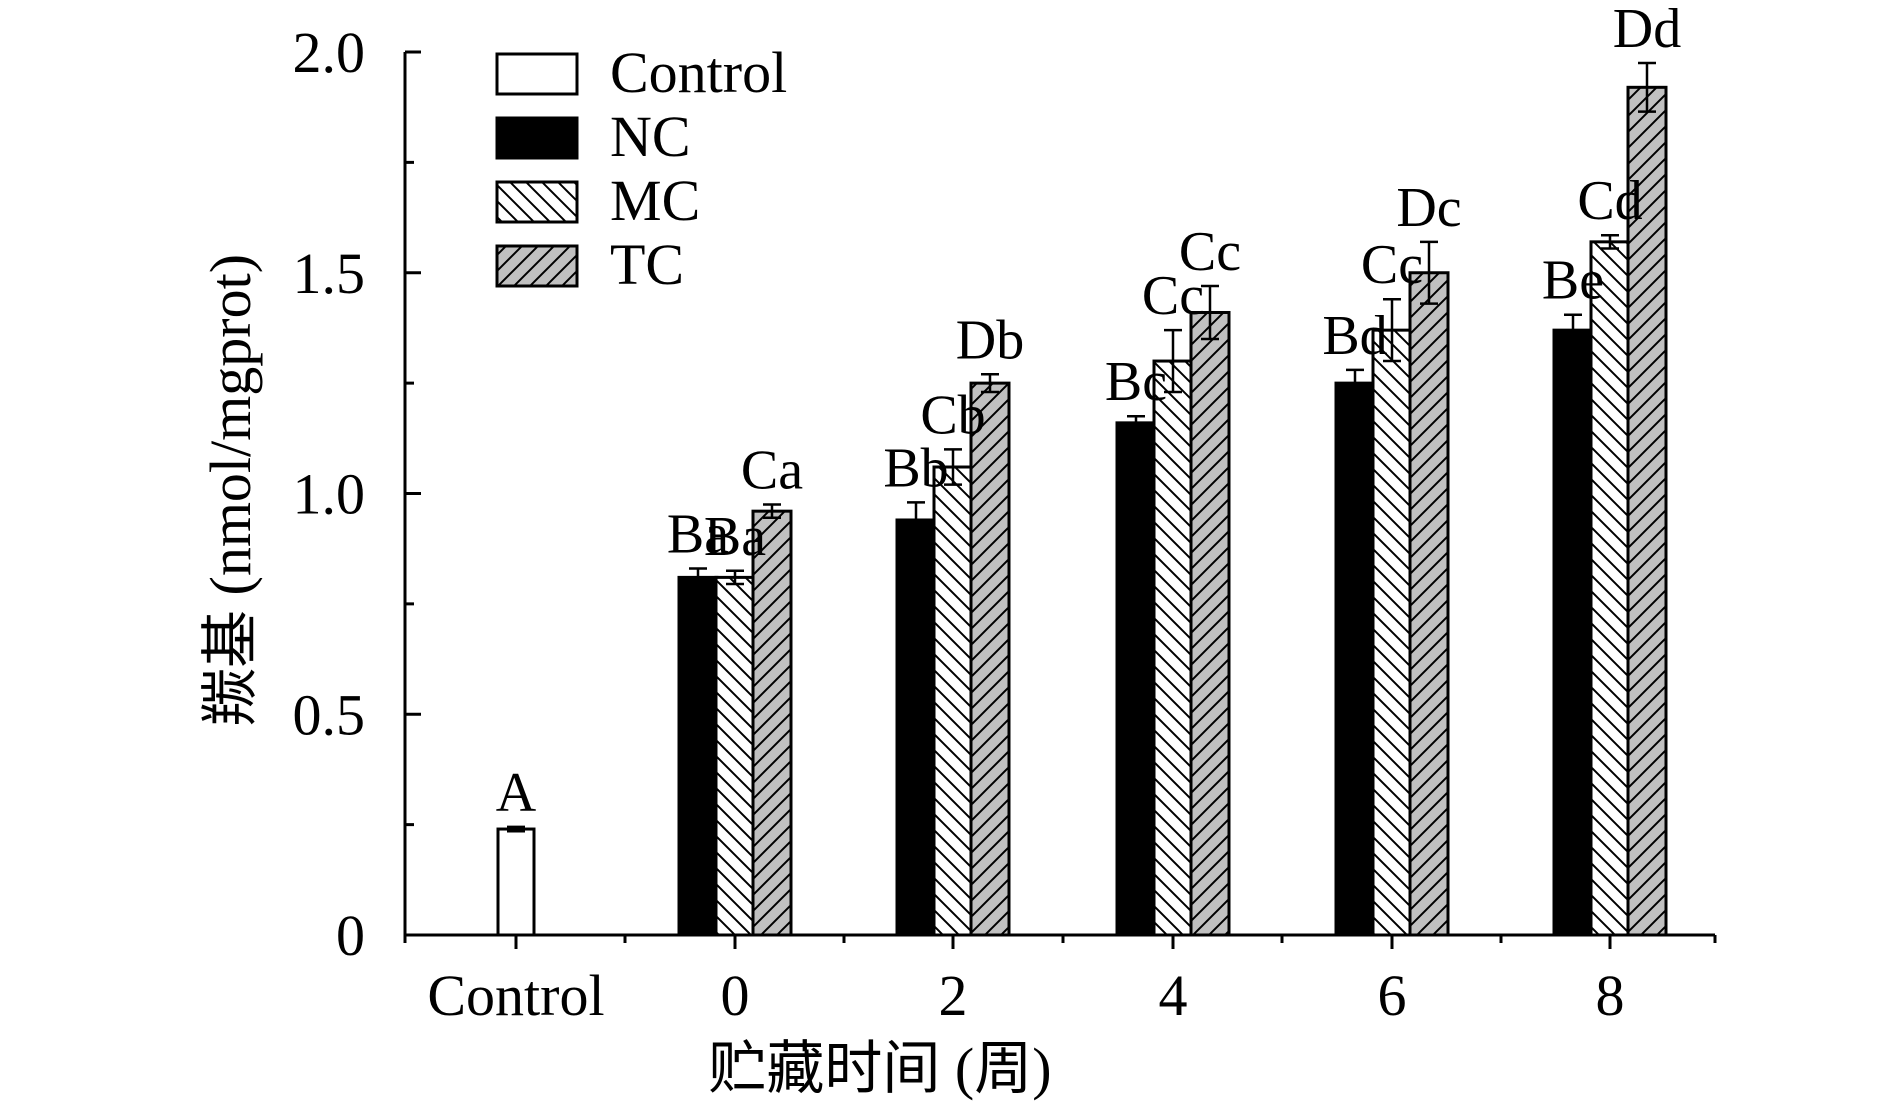  What do you see at coordinates (537, 138) in the screenshot?
I see `legend-swatch-nc` at bounding box center [537, 138].